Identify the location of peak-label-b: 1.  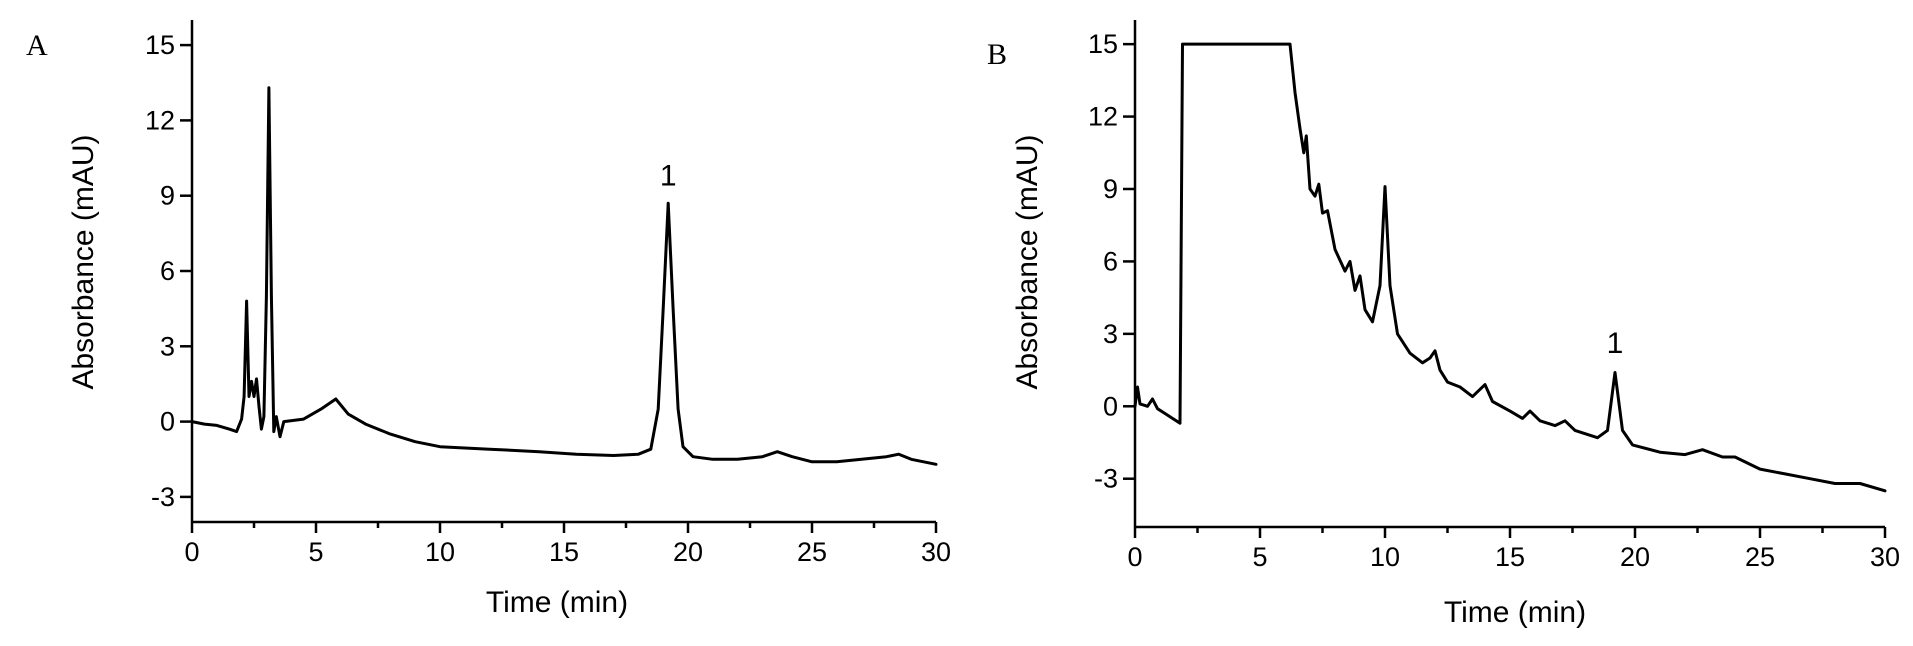
(1615, 343).